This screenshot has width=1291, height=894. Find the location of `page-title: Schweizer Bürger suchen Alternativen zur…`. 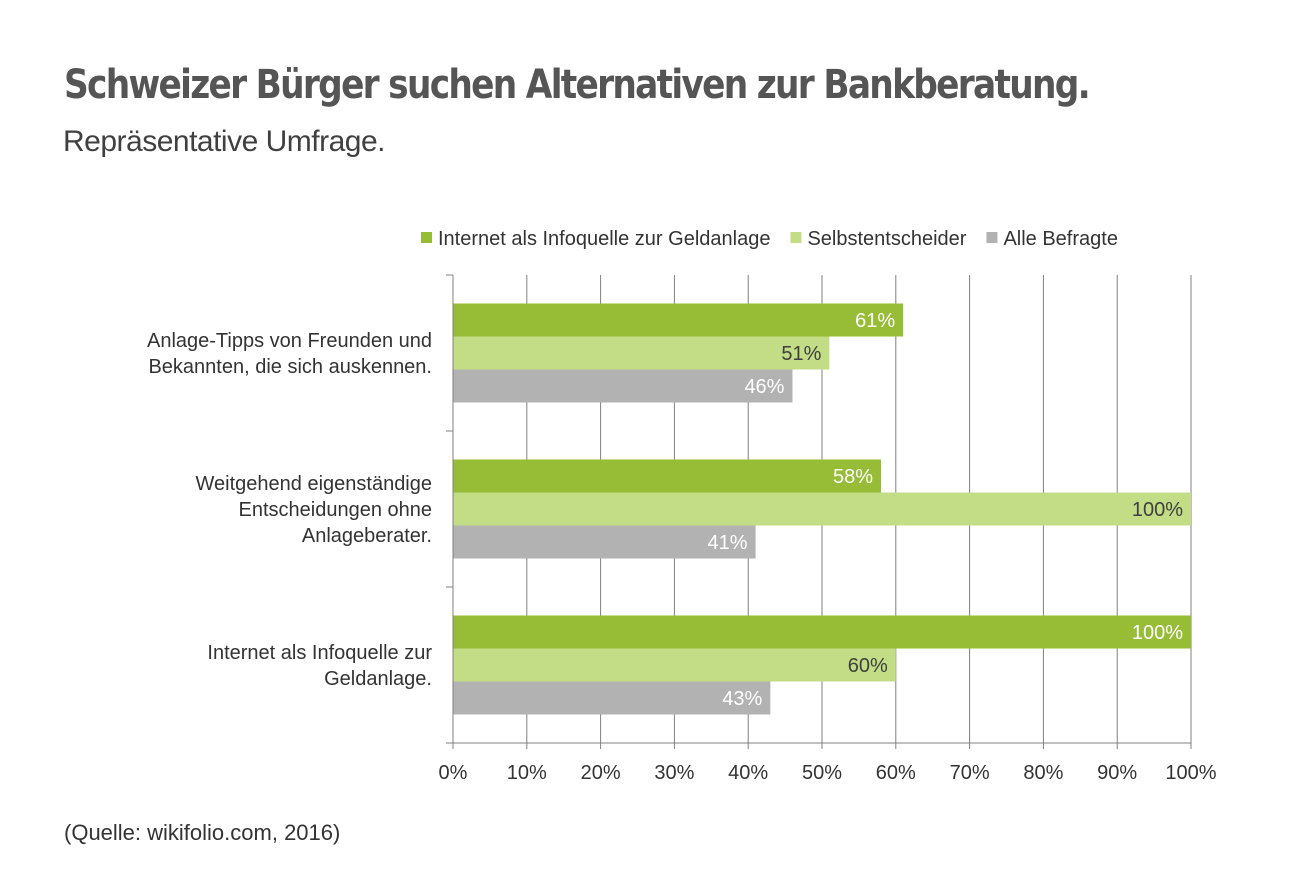

page-title: Schweizer Bürger suchen Alternativen zur… is located at coordinates (577, 85).